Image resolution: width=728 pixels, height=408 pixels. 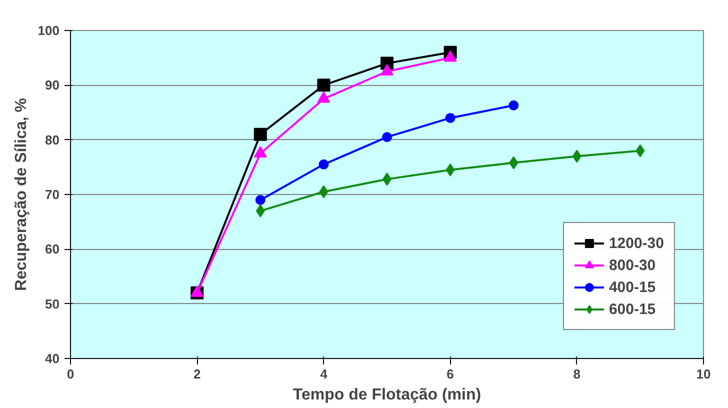 What do you see at coordinates (52, 358) in the screenshot?
I see `y-tick-label: 40` at bounding box center [52, 358].